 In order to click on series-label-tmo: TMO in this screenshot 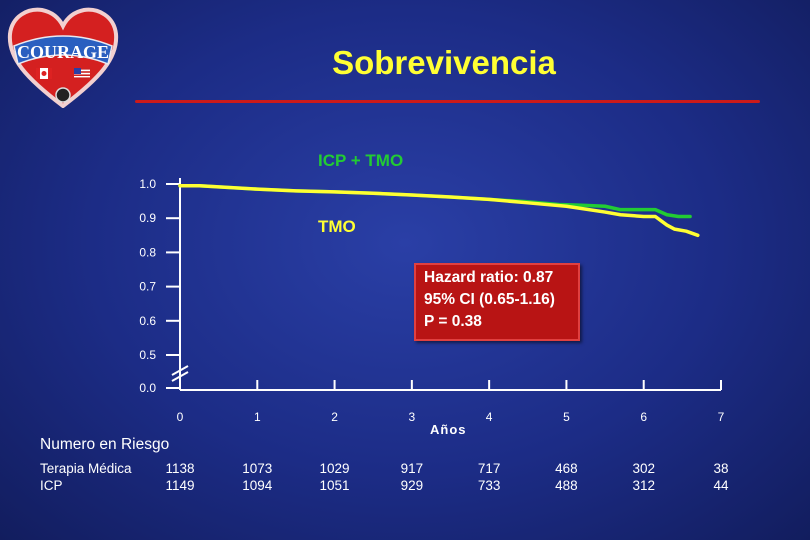, I will do `click(337, 226)`.